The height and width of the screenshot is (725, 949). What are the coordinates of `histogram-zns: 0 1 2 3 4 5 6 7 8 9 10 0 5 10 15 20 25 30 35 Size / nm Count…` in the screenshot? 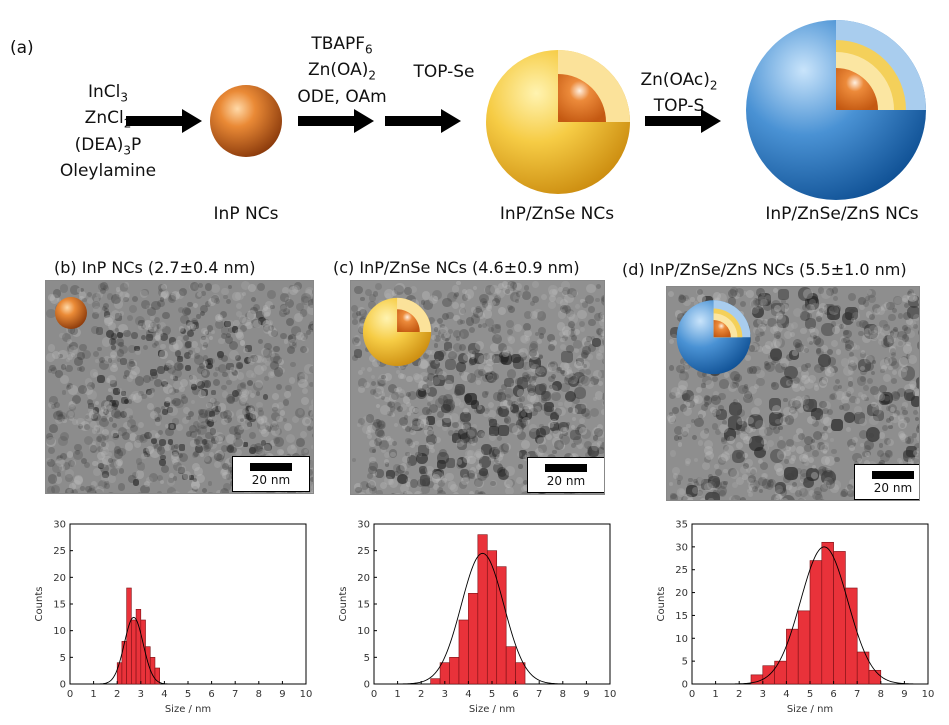 It's located at (795, 618).